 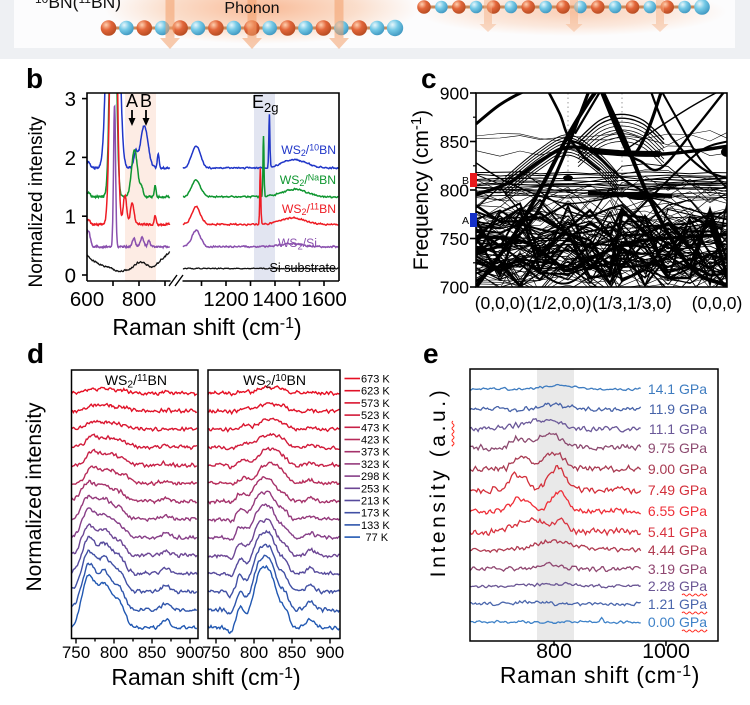 What do you see at coordinates (78, 6) in the screenshot?
I see `svg-text: 10BN(11BN)` at bounding box center [78, 6].